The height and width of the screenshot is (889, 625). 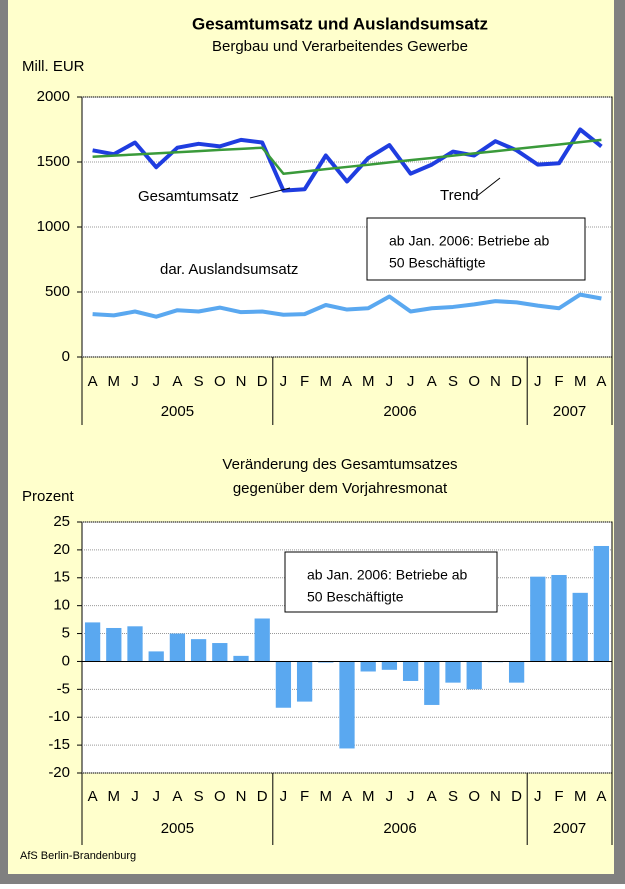 What do you see at coordinates (459, 195) in the screenshot?
I see `series-label: Trend` at bounding box center [459, 195].